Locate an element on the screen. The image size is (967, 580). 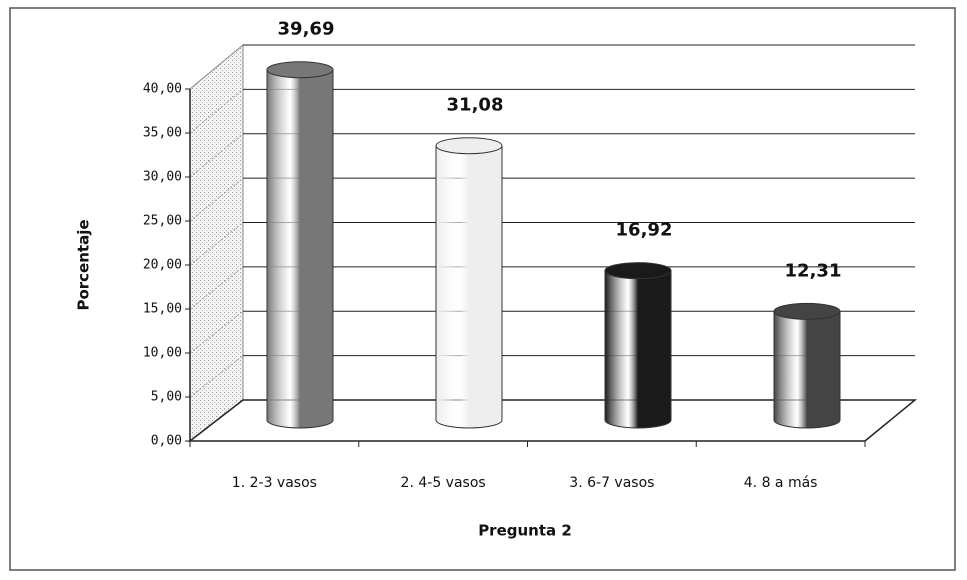
x-tick-label: 4. 8 a más is located at coordinates (781, 483).